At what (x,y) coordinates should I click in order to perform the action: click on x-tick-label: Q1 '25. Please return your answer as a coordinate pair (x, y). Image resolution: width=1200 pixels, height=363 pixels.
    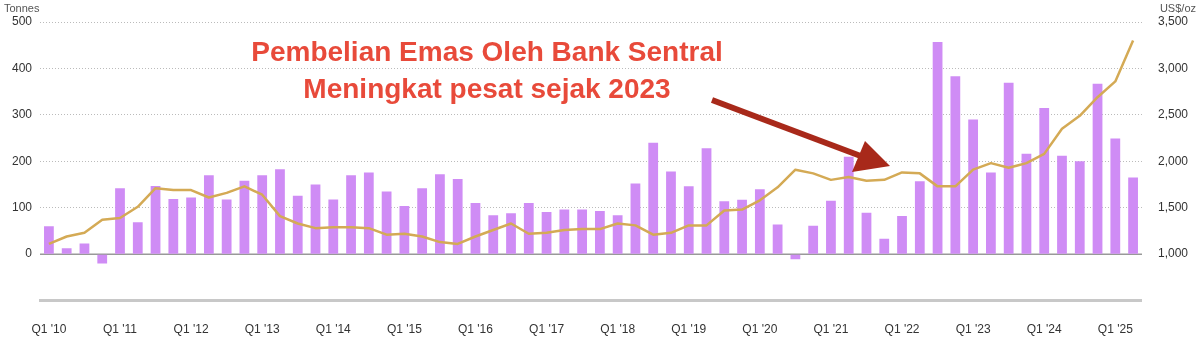
    Looking at the image, I should click on (1115, 329).